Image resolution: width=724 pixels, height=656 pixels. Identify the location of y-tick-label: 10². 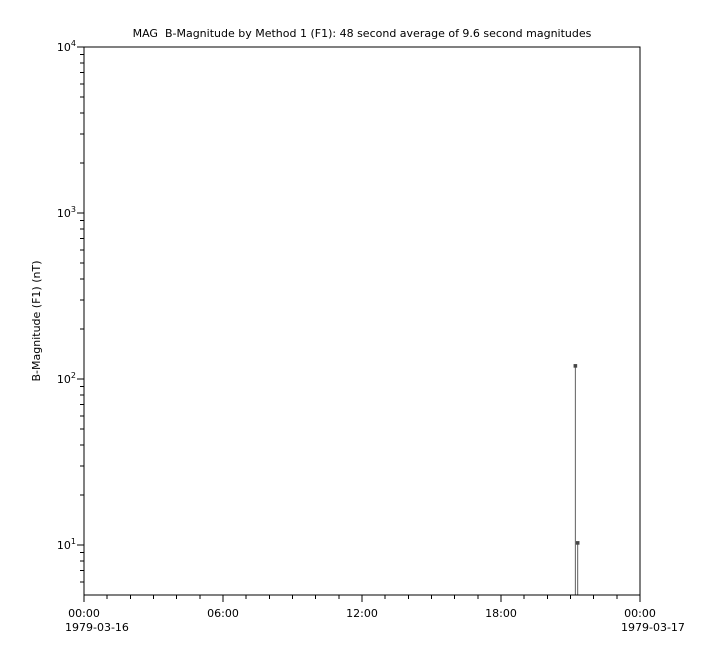
(66, 378).